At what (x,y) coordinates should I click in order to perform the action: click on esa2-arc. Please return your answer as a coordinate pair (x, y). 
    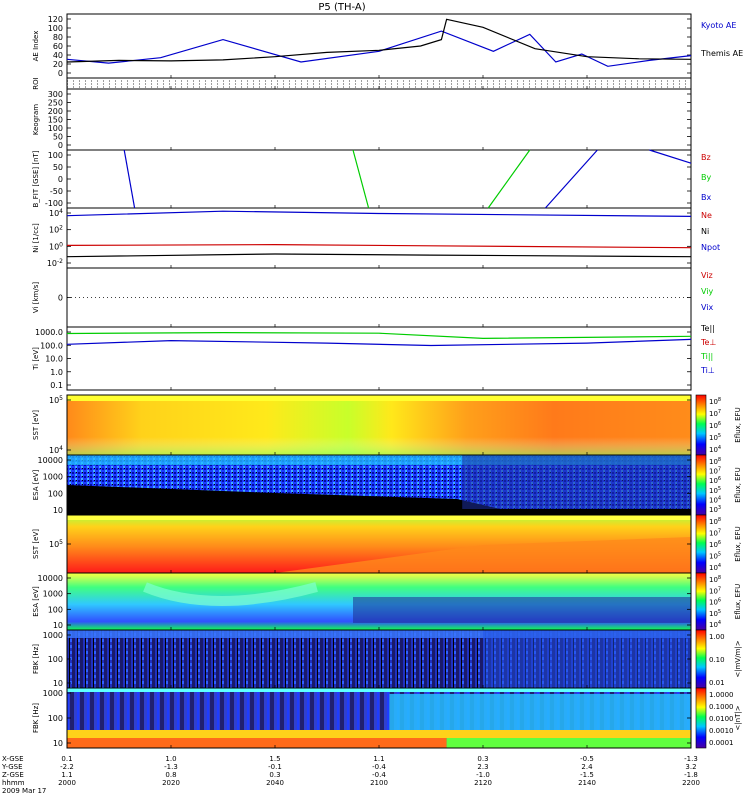
    Looking at the image, I should click on (230, 594).